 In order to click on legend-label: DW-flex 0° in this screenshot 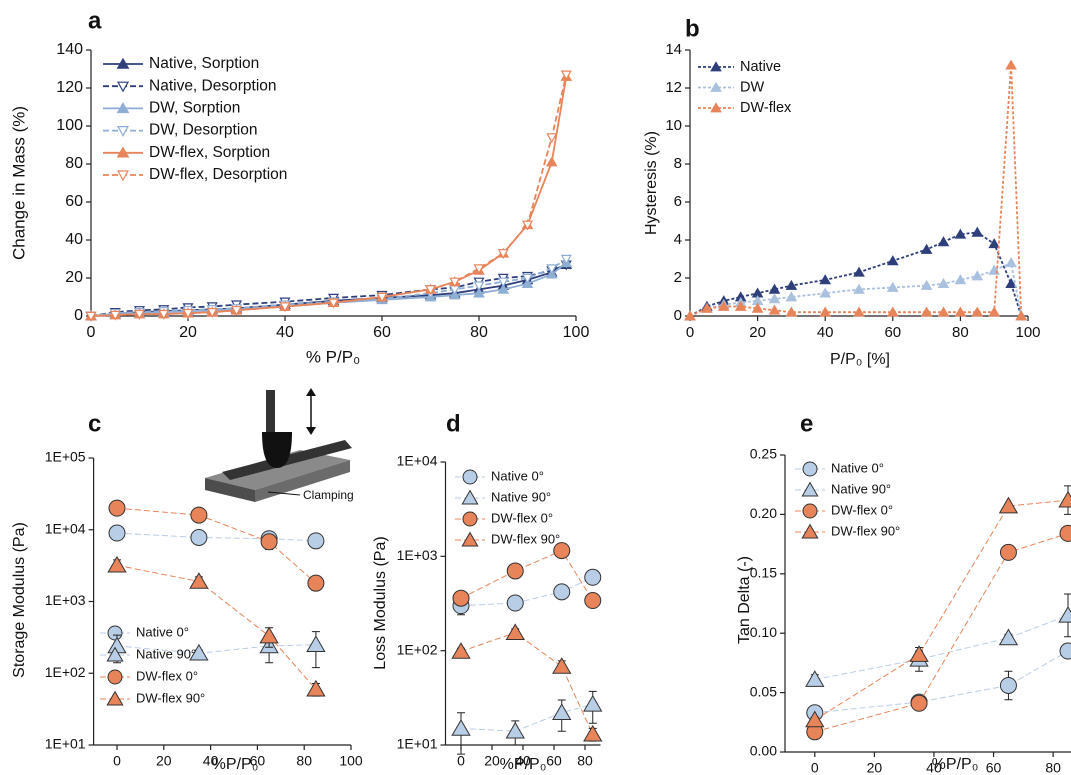, I will do `click(862, 509)`.